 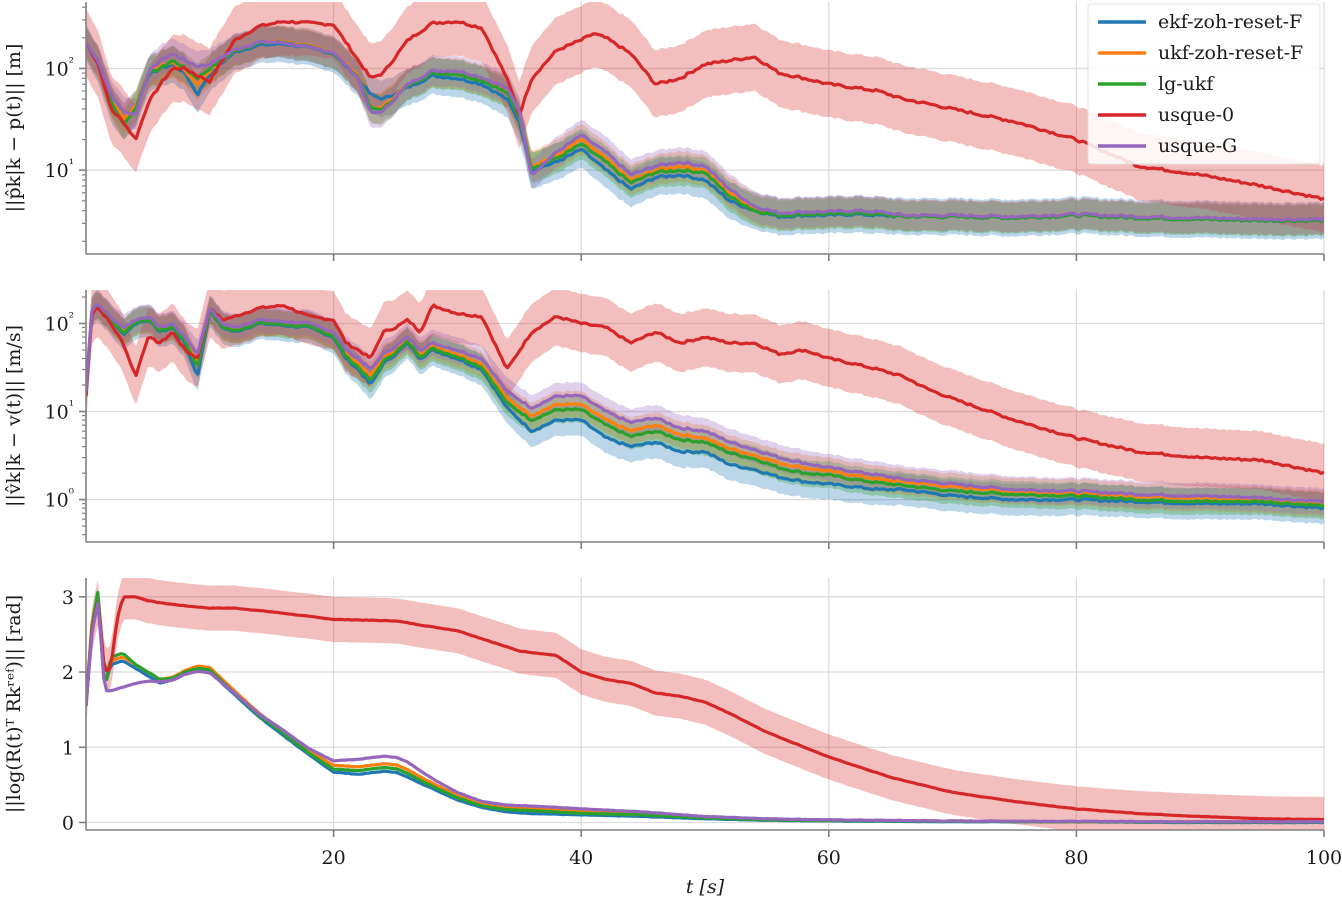 I want to click on x-axis-label: t [s], so click(x=705, y=887).